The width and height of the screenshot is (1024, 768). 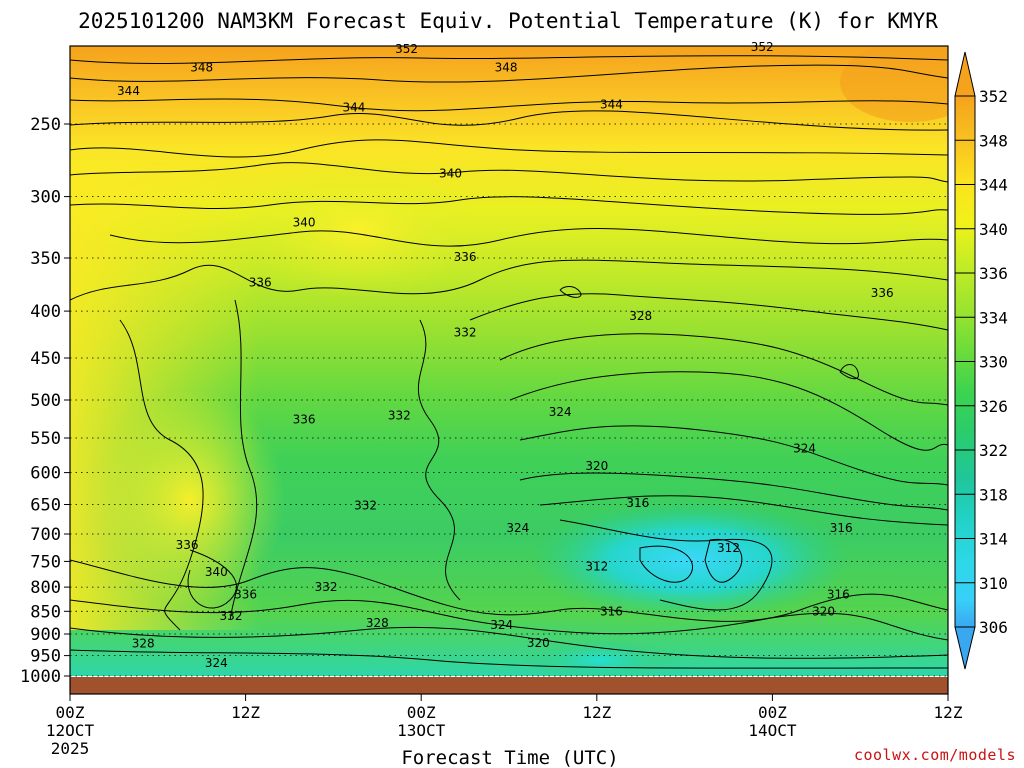 I want to click on y-tick-label: 300, so click(x=45, y=198).